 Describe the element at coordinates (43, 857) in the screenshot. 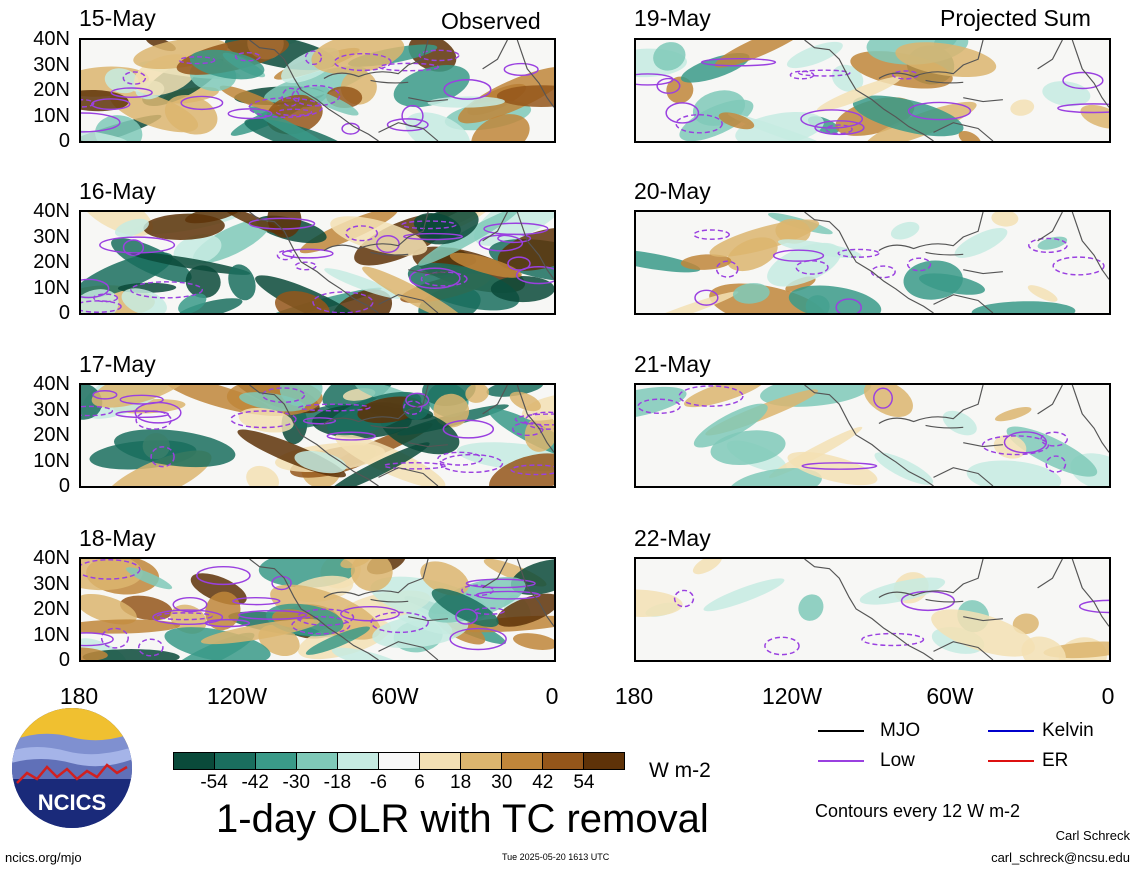

I see `website-link: ncics.org/mjo` at that location.